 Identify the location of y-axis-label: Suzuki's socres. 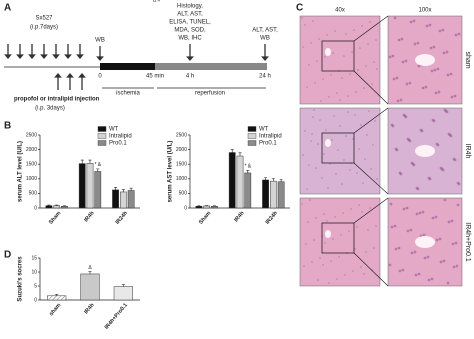
(21, 279).